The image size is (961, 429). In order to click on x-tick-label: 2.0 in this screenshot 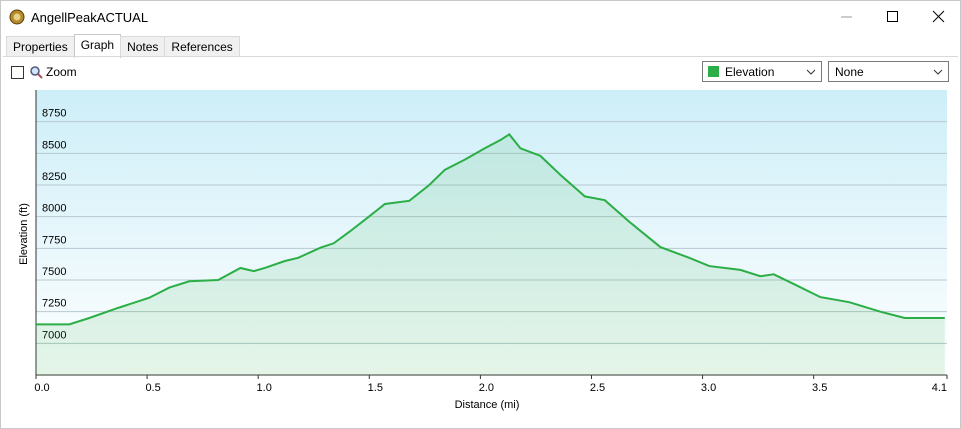, I will do `click(486, 388)`.